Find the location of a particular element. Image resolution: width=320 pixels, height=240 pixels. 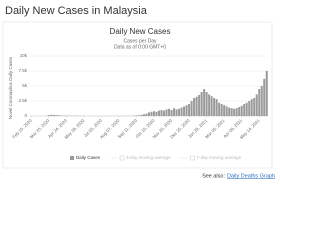

chart-subtitle: Data as of 0:00 GMT+0 is located at coordinates (140, 47).